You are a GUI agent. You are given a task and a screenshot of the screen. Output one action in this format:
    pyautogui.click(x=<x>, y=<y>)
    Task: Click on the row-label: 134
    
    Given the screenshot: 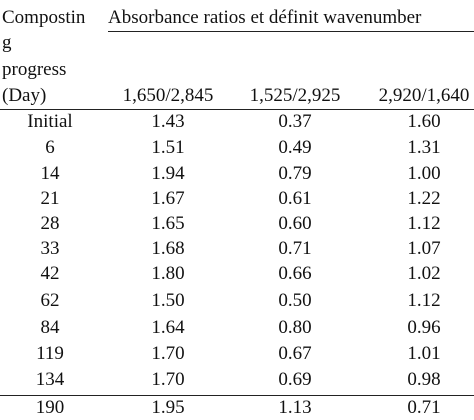 What is the action you would take?
    pyautogui.click(x=50, y=379)
    